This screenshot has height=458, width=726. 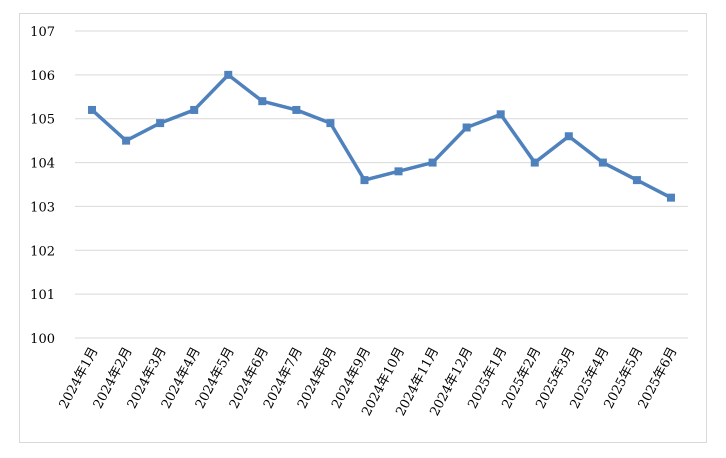 I want to click on y-tick-label: 100, so click(x=42, y=339).